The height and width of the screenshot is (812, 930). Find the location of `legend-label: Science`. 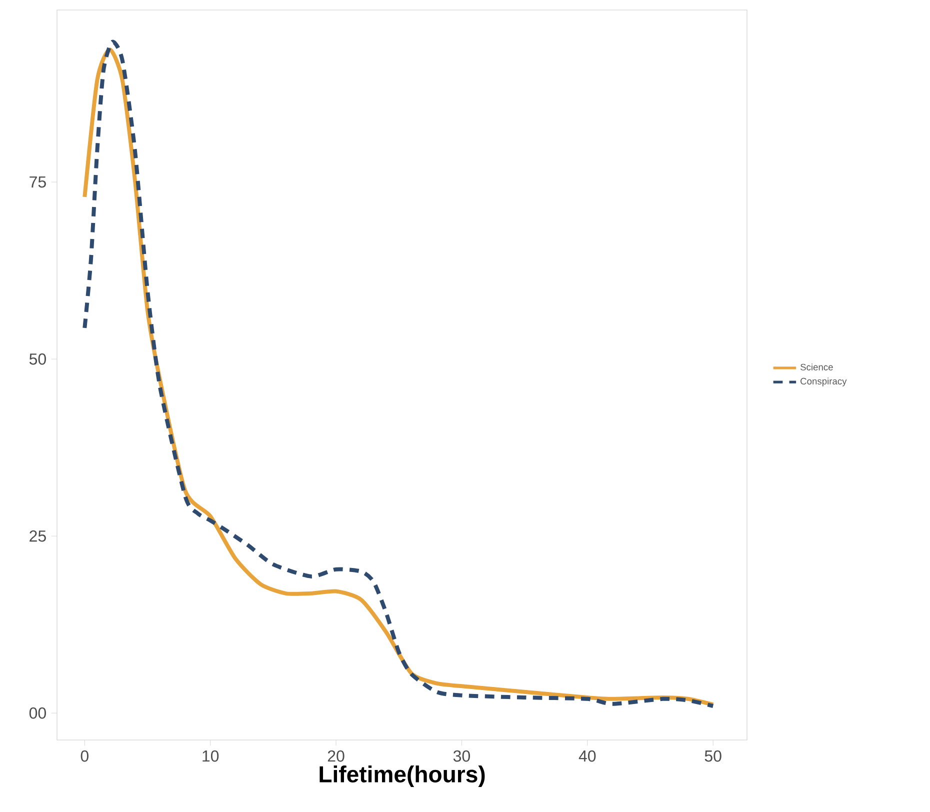

legend-label: Science is located at coordinates (816, 367).